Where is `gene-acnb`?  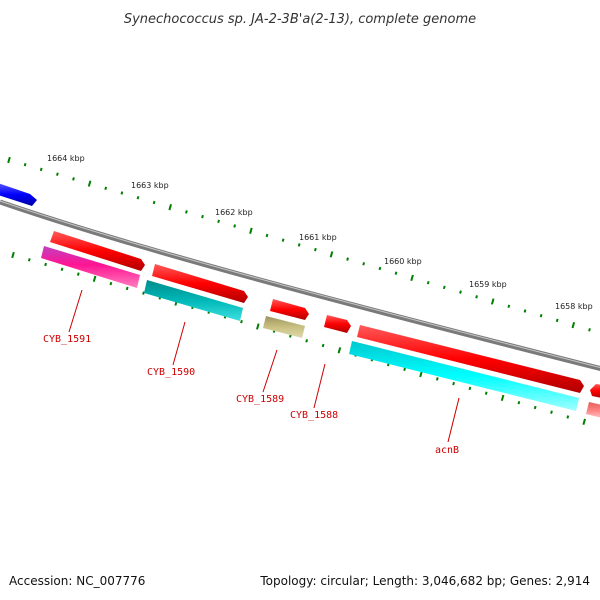 gene-acnb is located at coordinates (470, 359).